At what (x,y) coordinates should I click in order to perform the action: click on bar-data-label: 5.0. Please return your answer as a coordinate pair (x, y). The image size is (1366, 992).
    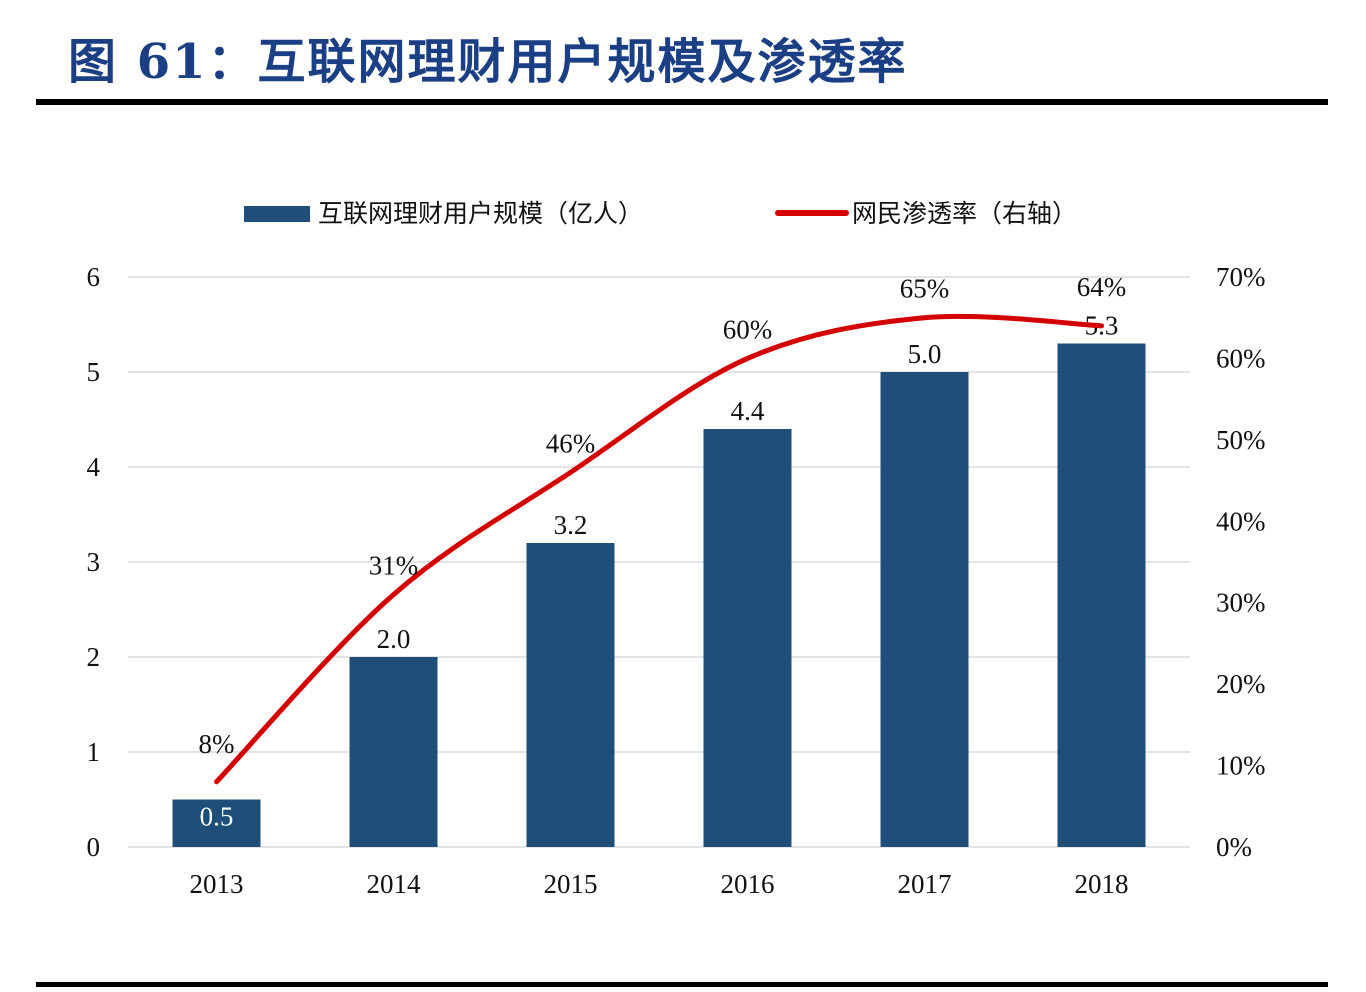
    Looking at the image, I should click on (925, 354).